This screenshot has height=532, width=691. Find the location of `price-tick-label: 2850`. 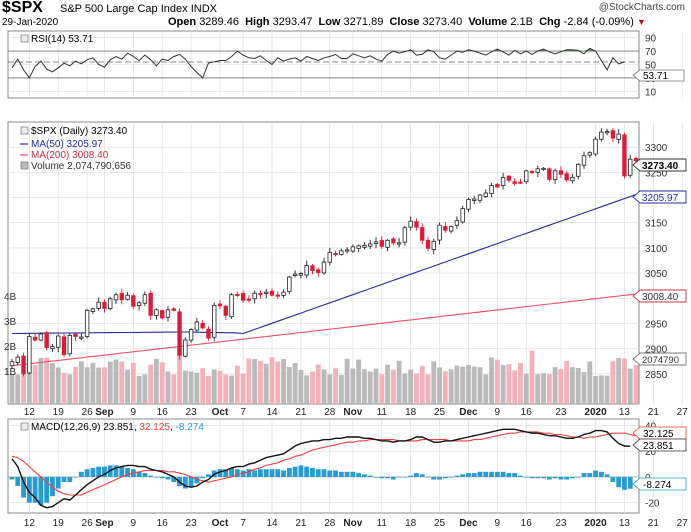

price-tick-label: 2850 is located at coordinates (656, 375).